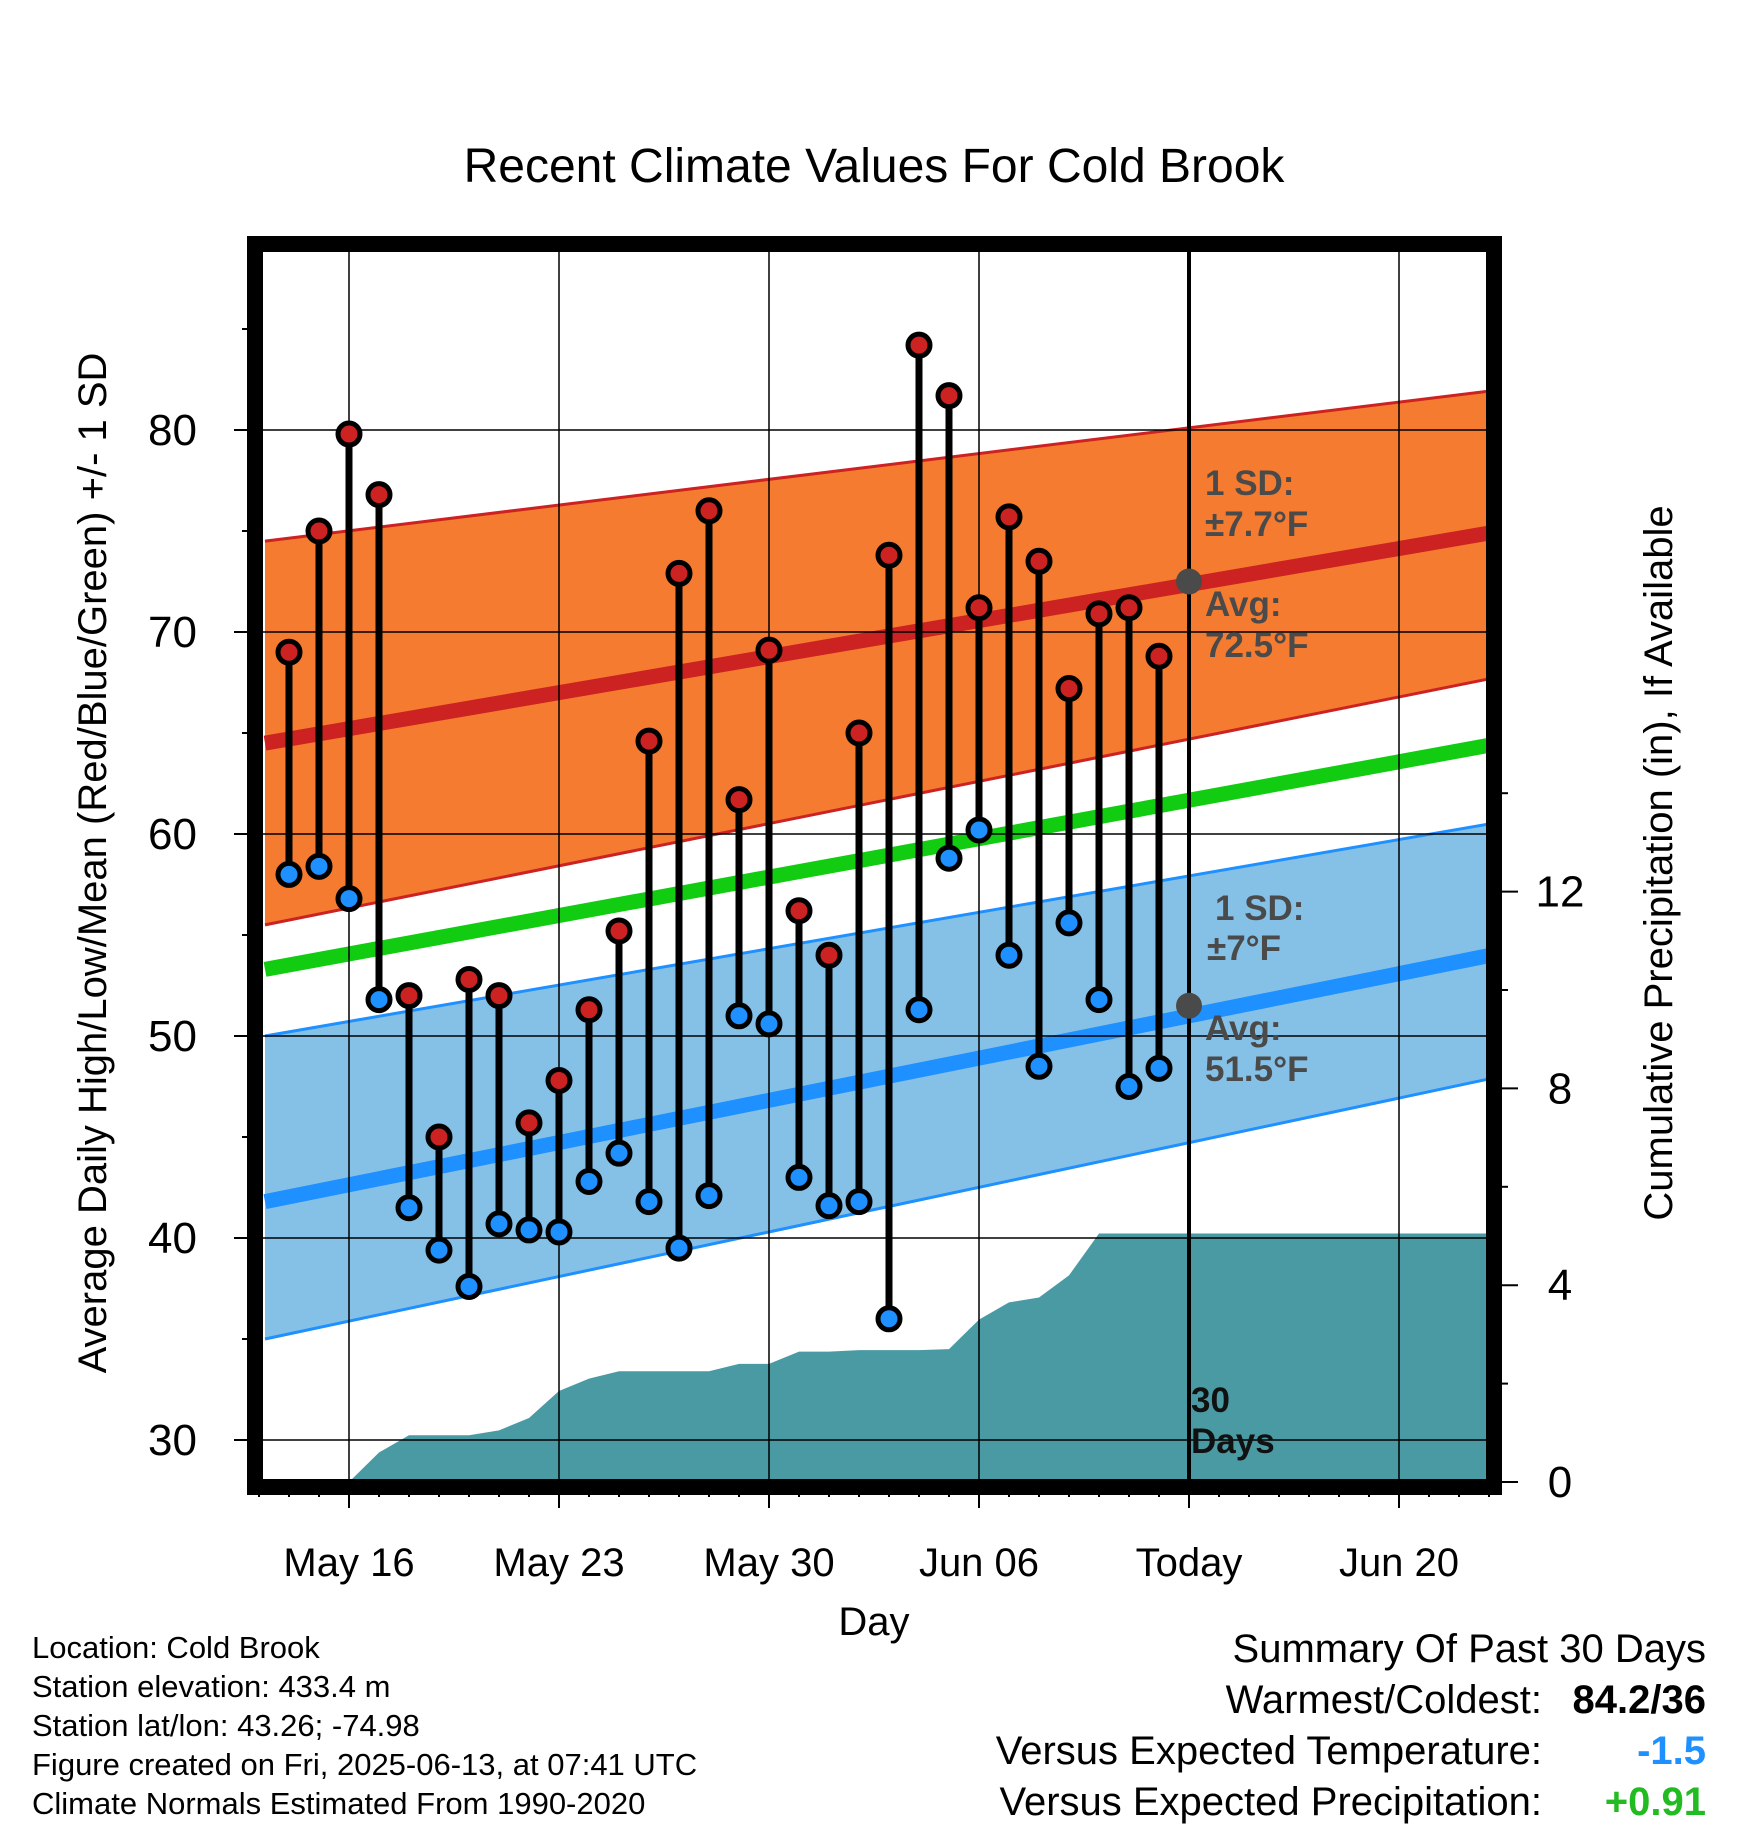 The width and height of the screenshot is (1748, 1828). What do you see at coordinates (172, 430) in the screenshot?
I see `y-tick-label: 80` at bounding box center [172, 430].